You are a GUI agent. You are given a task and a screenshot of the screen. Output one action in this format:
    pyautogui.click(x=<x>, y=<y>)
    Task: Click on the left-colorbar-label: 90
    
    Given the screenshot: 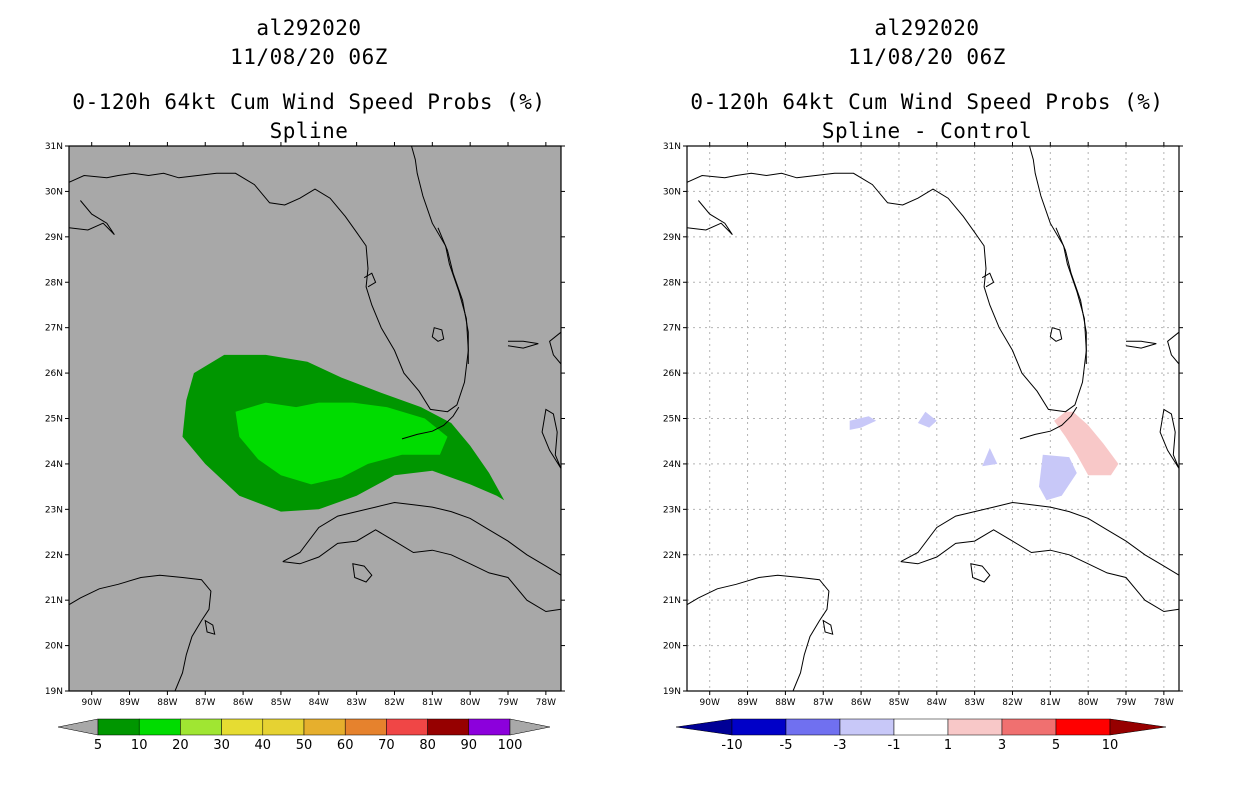 What is the action you would take?
    pyautogui.click(x=469, y=745)
    